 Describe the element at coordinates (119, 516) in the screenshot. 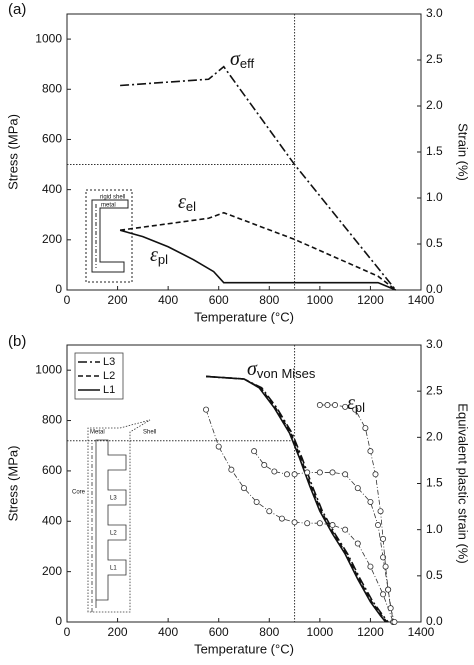

I see `inset-diagram` at that location.